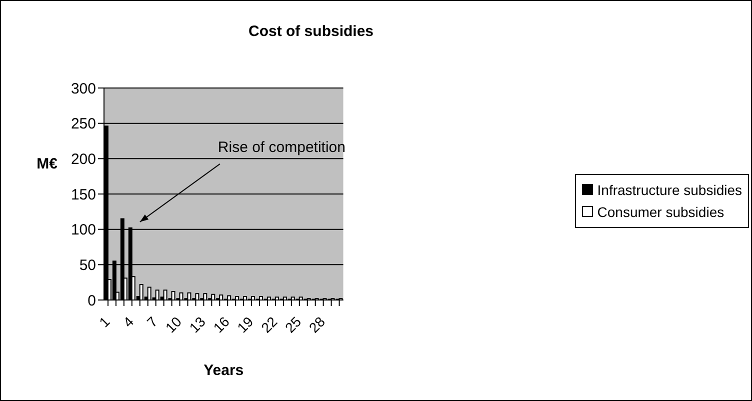 The width and height of the screenshot is (752, 401). What do you see at coordinates (87, 265) in the screenshot?
I see `y-tick-label: 50` at bounding box center [87, 265].